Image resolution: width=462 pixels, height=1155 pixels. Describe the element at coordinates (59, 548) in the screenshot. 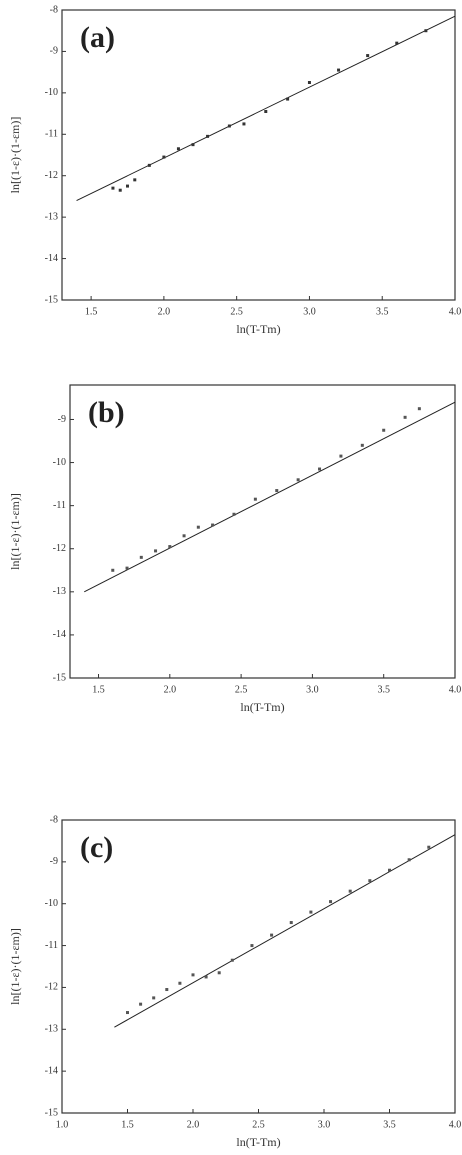

I see `y-tick-label: -12` at that location.